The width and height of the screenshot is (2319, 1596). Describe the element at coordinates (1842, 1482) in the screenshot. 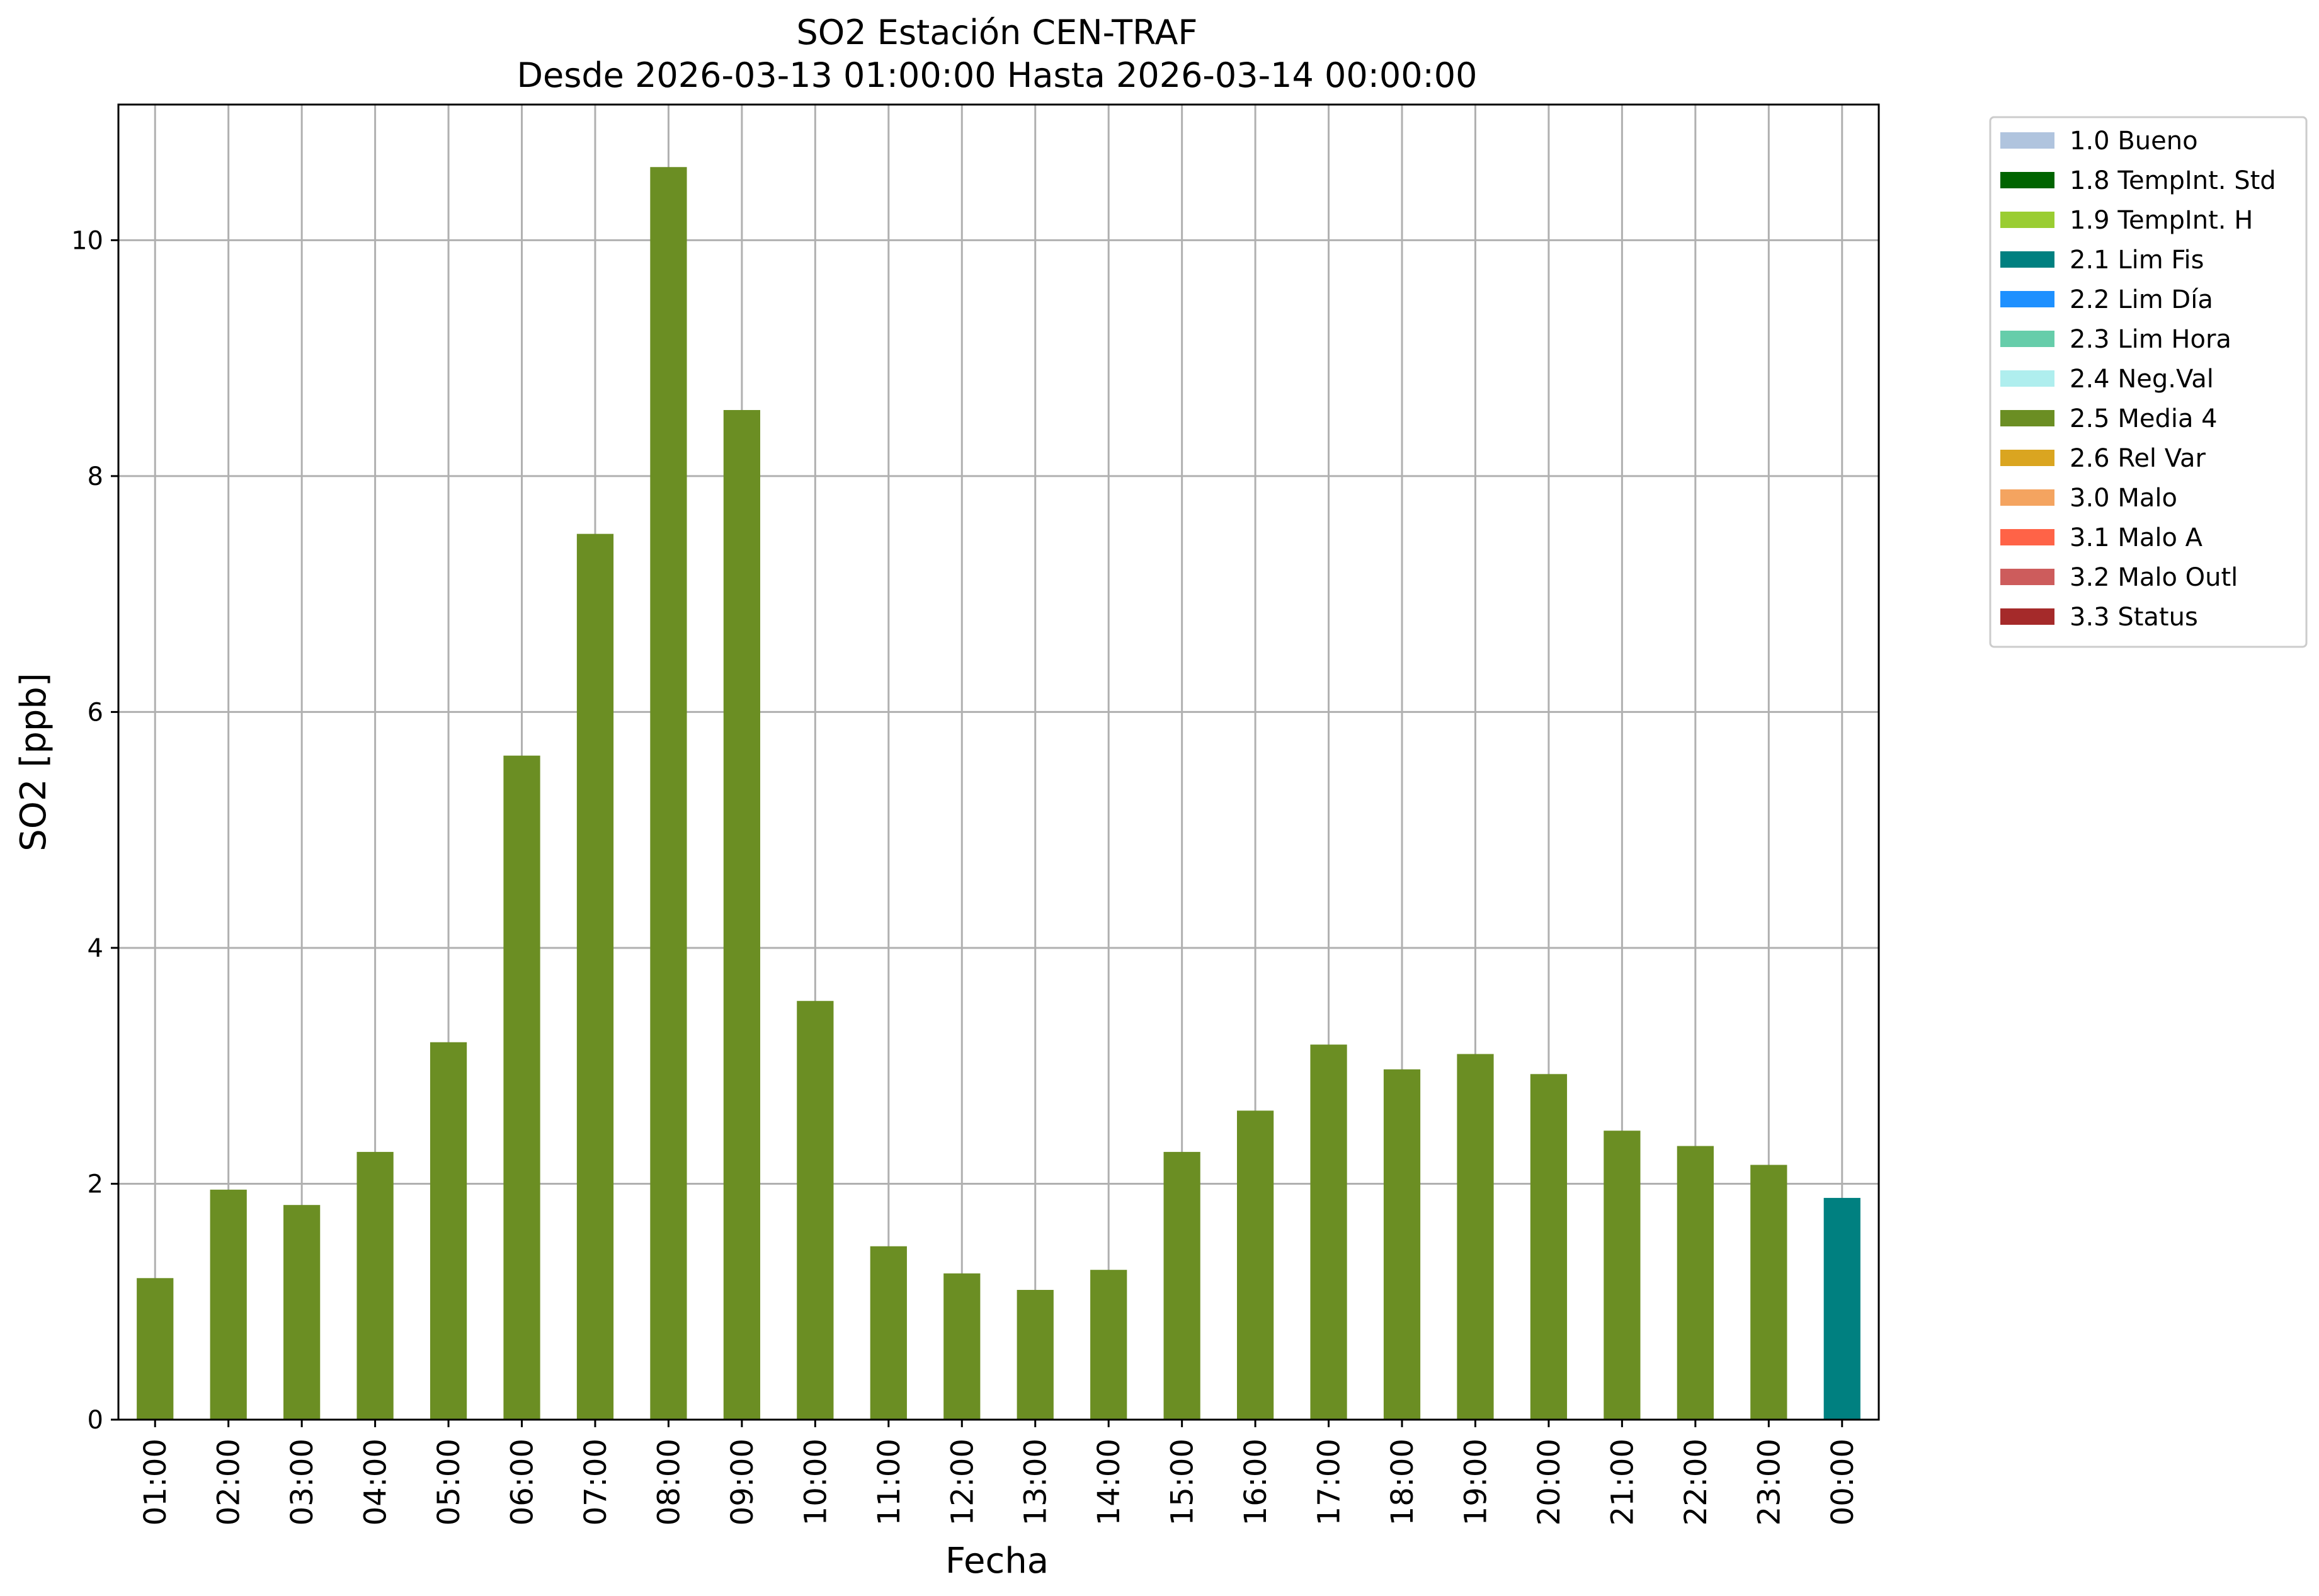

I see `x-tick-label: 00:00` at that location.